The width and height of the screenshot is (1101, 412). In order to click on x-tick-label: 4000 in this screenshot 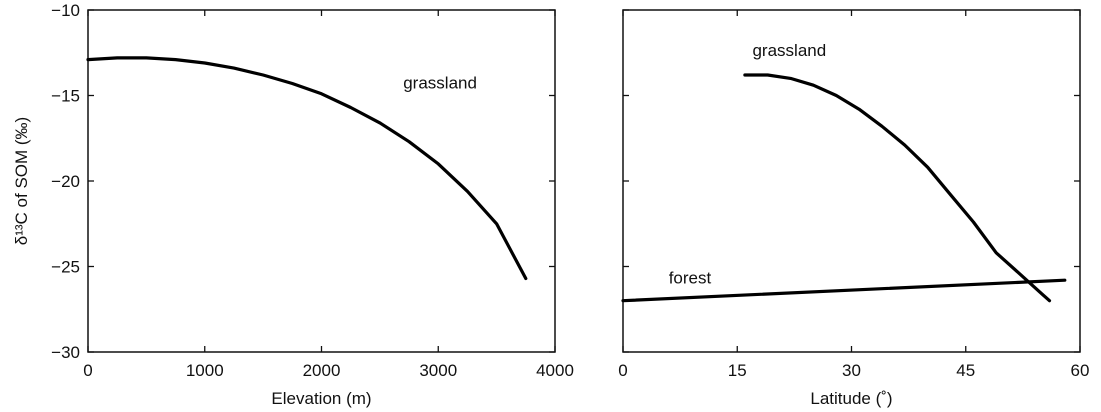, I will do `click(555, 370)`.